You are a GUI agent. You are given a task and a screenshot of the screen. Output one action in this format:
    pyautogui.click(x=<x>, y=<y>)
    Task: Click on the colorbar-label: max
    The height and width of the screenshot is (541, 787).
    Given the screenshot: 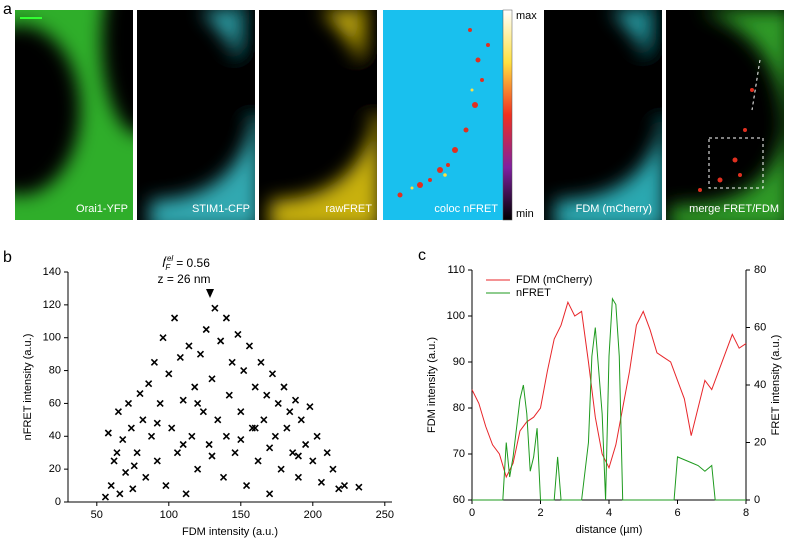 What is the action you would take?
    pyautogui.click(x=526, y=16)
    